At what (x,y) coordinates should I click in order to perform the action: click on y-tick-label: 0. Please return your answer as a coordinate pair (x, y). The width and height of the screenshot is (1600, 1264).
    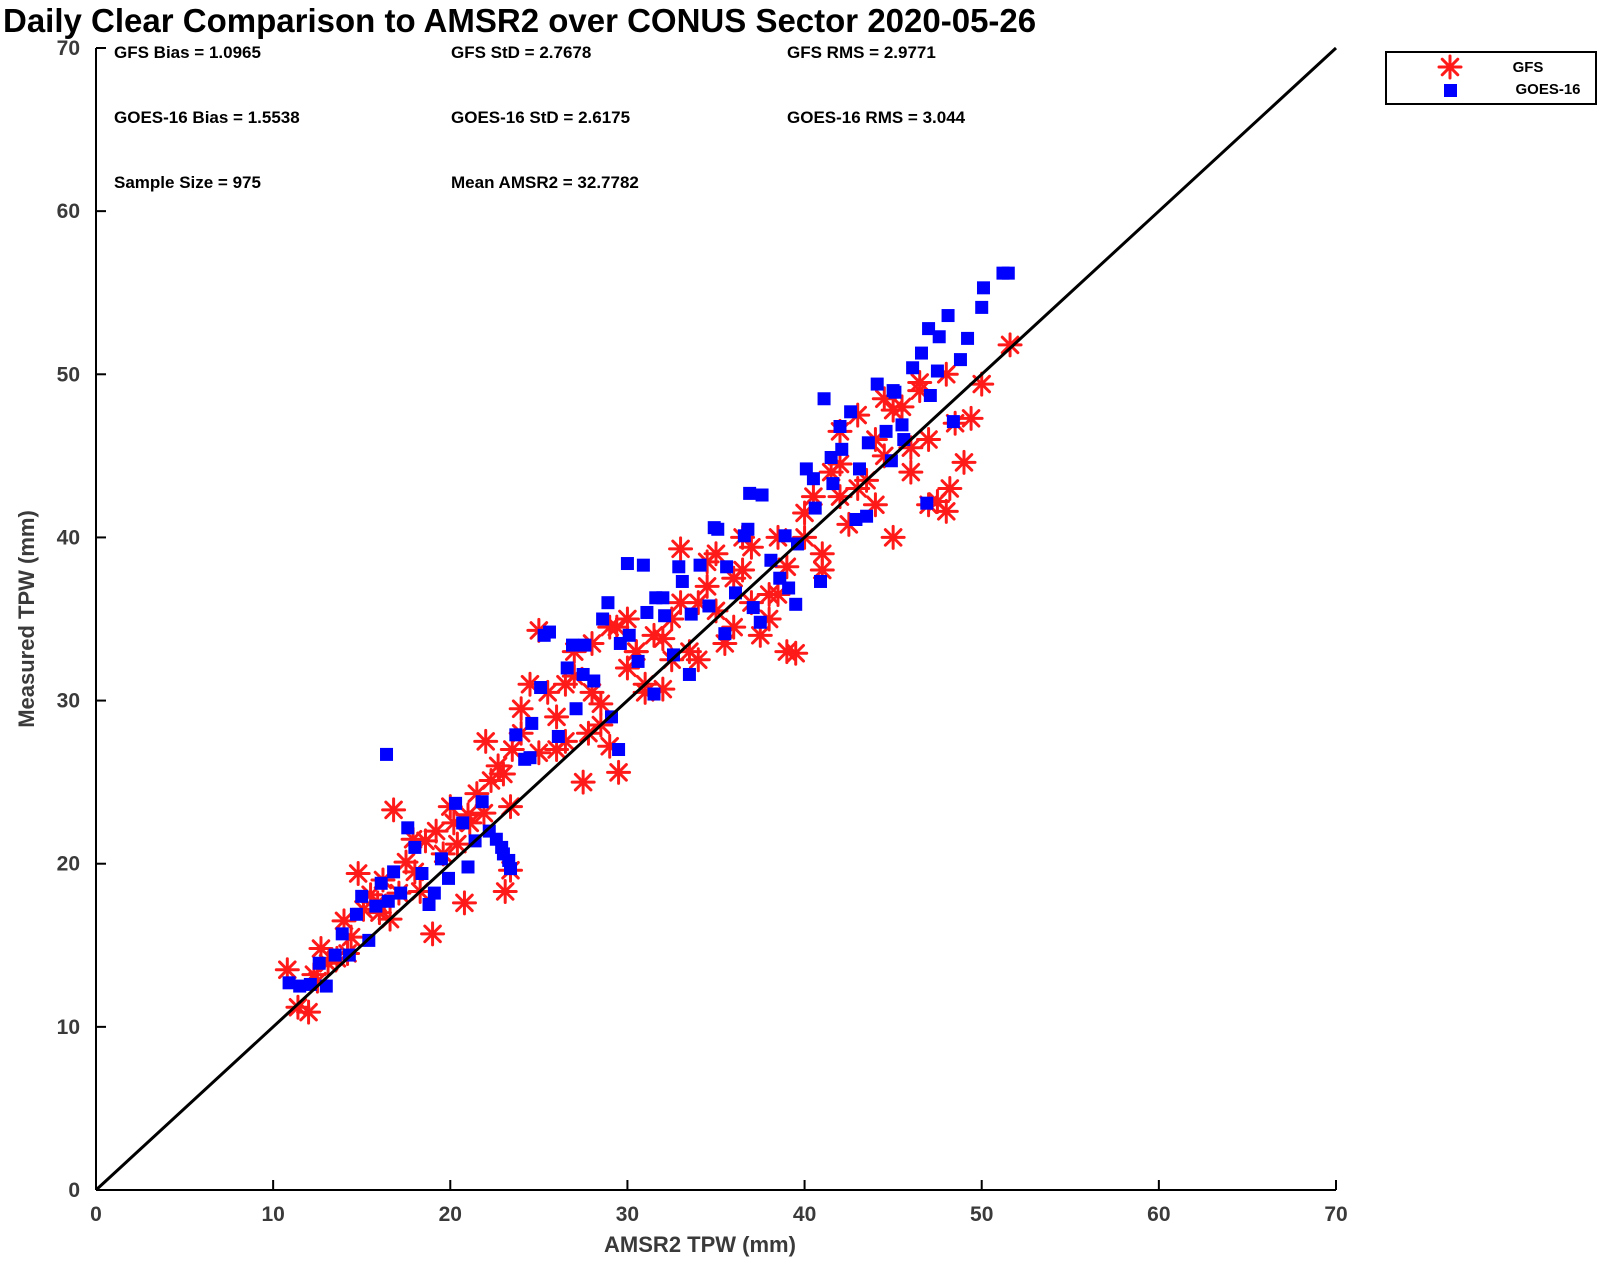
    Looking at the image, I should click on (74, 1190).